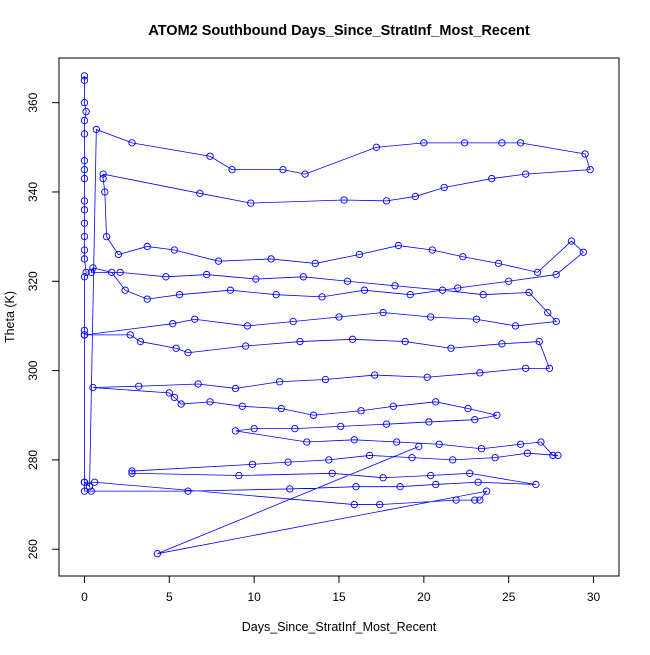 The width and height of the screenshot is (650, 655). What do you see at coordinates (33, 460) in the screenshot?
I see `y-tick-label: 280` at bounding box center [33, 460].